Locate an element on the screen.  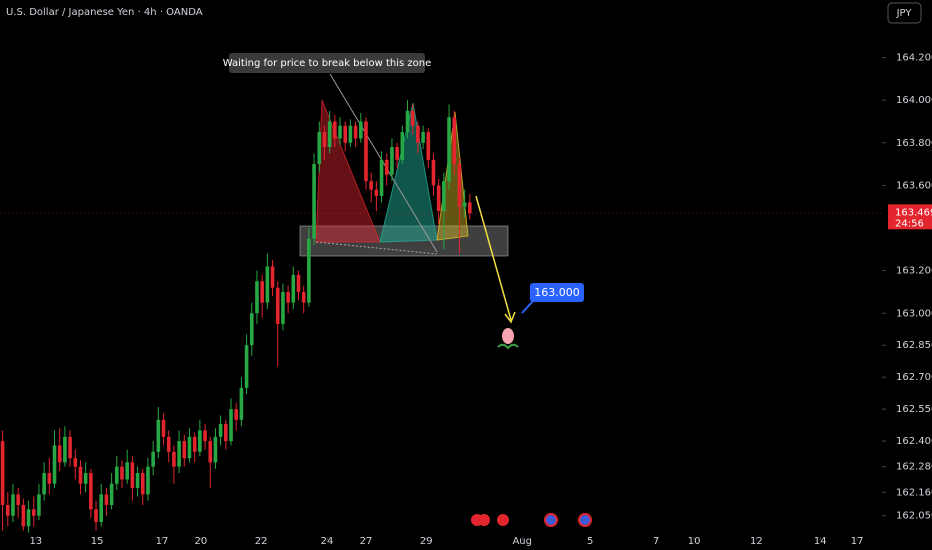
x-tick-label: 12 is located at coordinates (756, 541).